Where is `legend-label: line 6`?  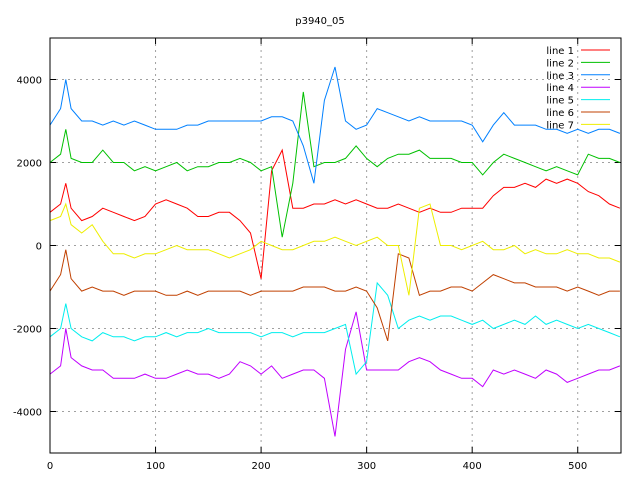 legend-label: line 6 is located at coordinates (560, 113).